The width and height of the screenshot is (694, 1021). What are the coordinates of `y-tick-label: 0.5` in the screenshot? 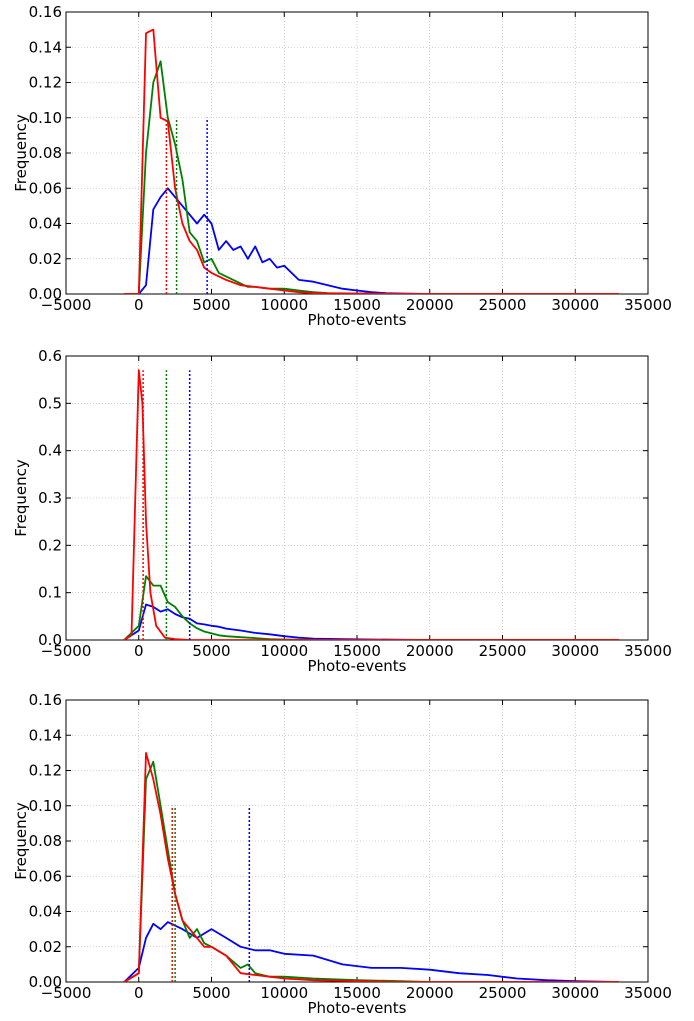 It's located at (50, 403).